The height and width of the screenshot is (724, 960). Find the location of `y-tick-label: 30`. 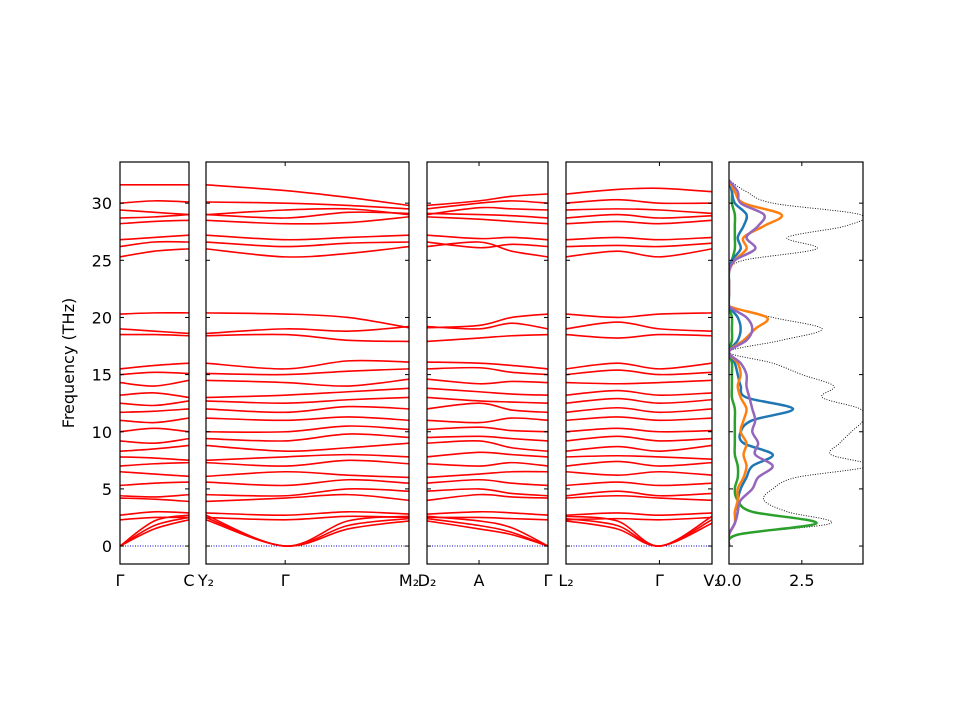

y-tick-label: 30 is located at coordinates (102, 203).